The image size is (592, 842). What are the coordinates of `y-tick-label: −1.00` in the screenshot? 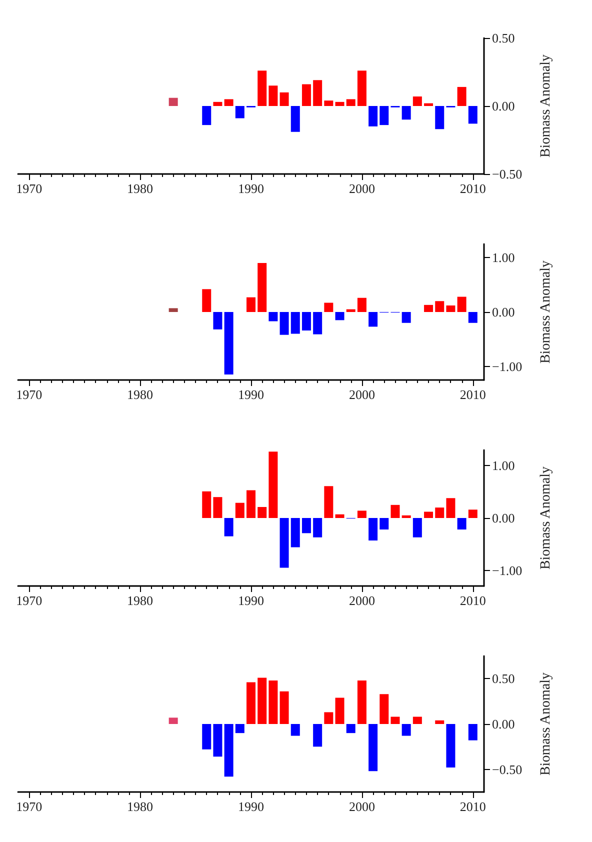 It's located at (507, 366).